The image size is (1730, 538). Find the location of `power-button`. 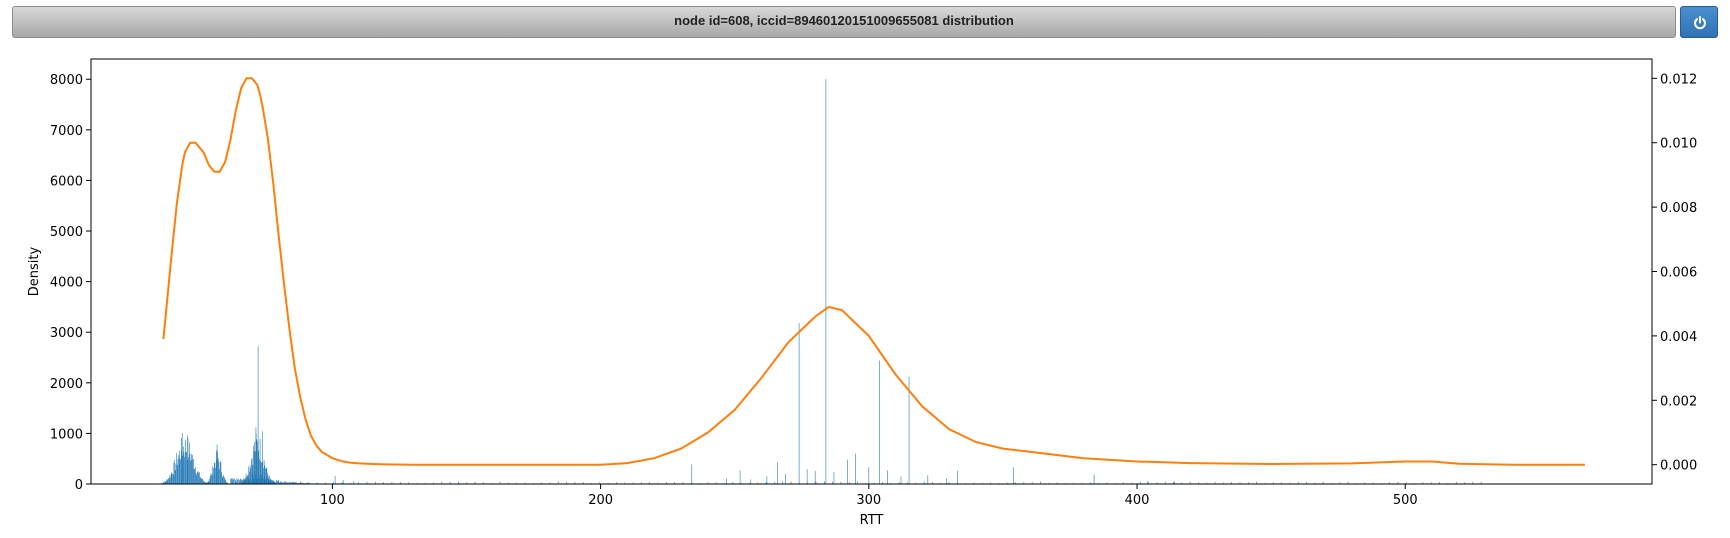

power-button is located at coordinates (1699, 22).